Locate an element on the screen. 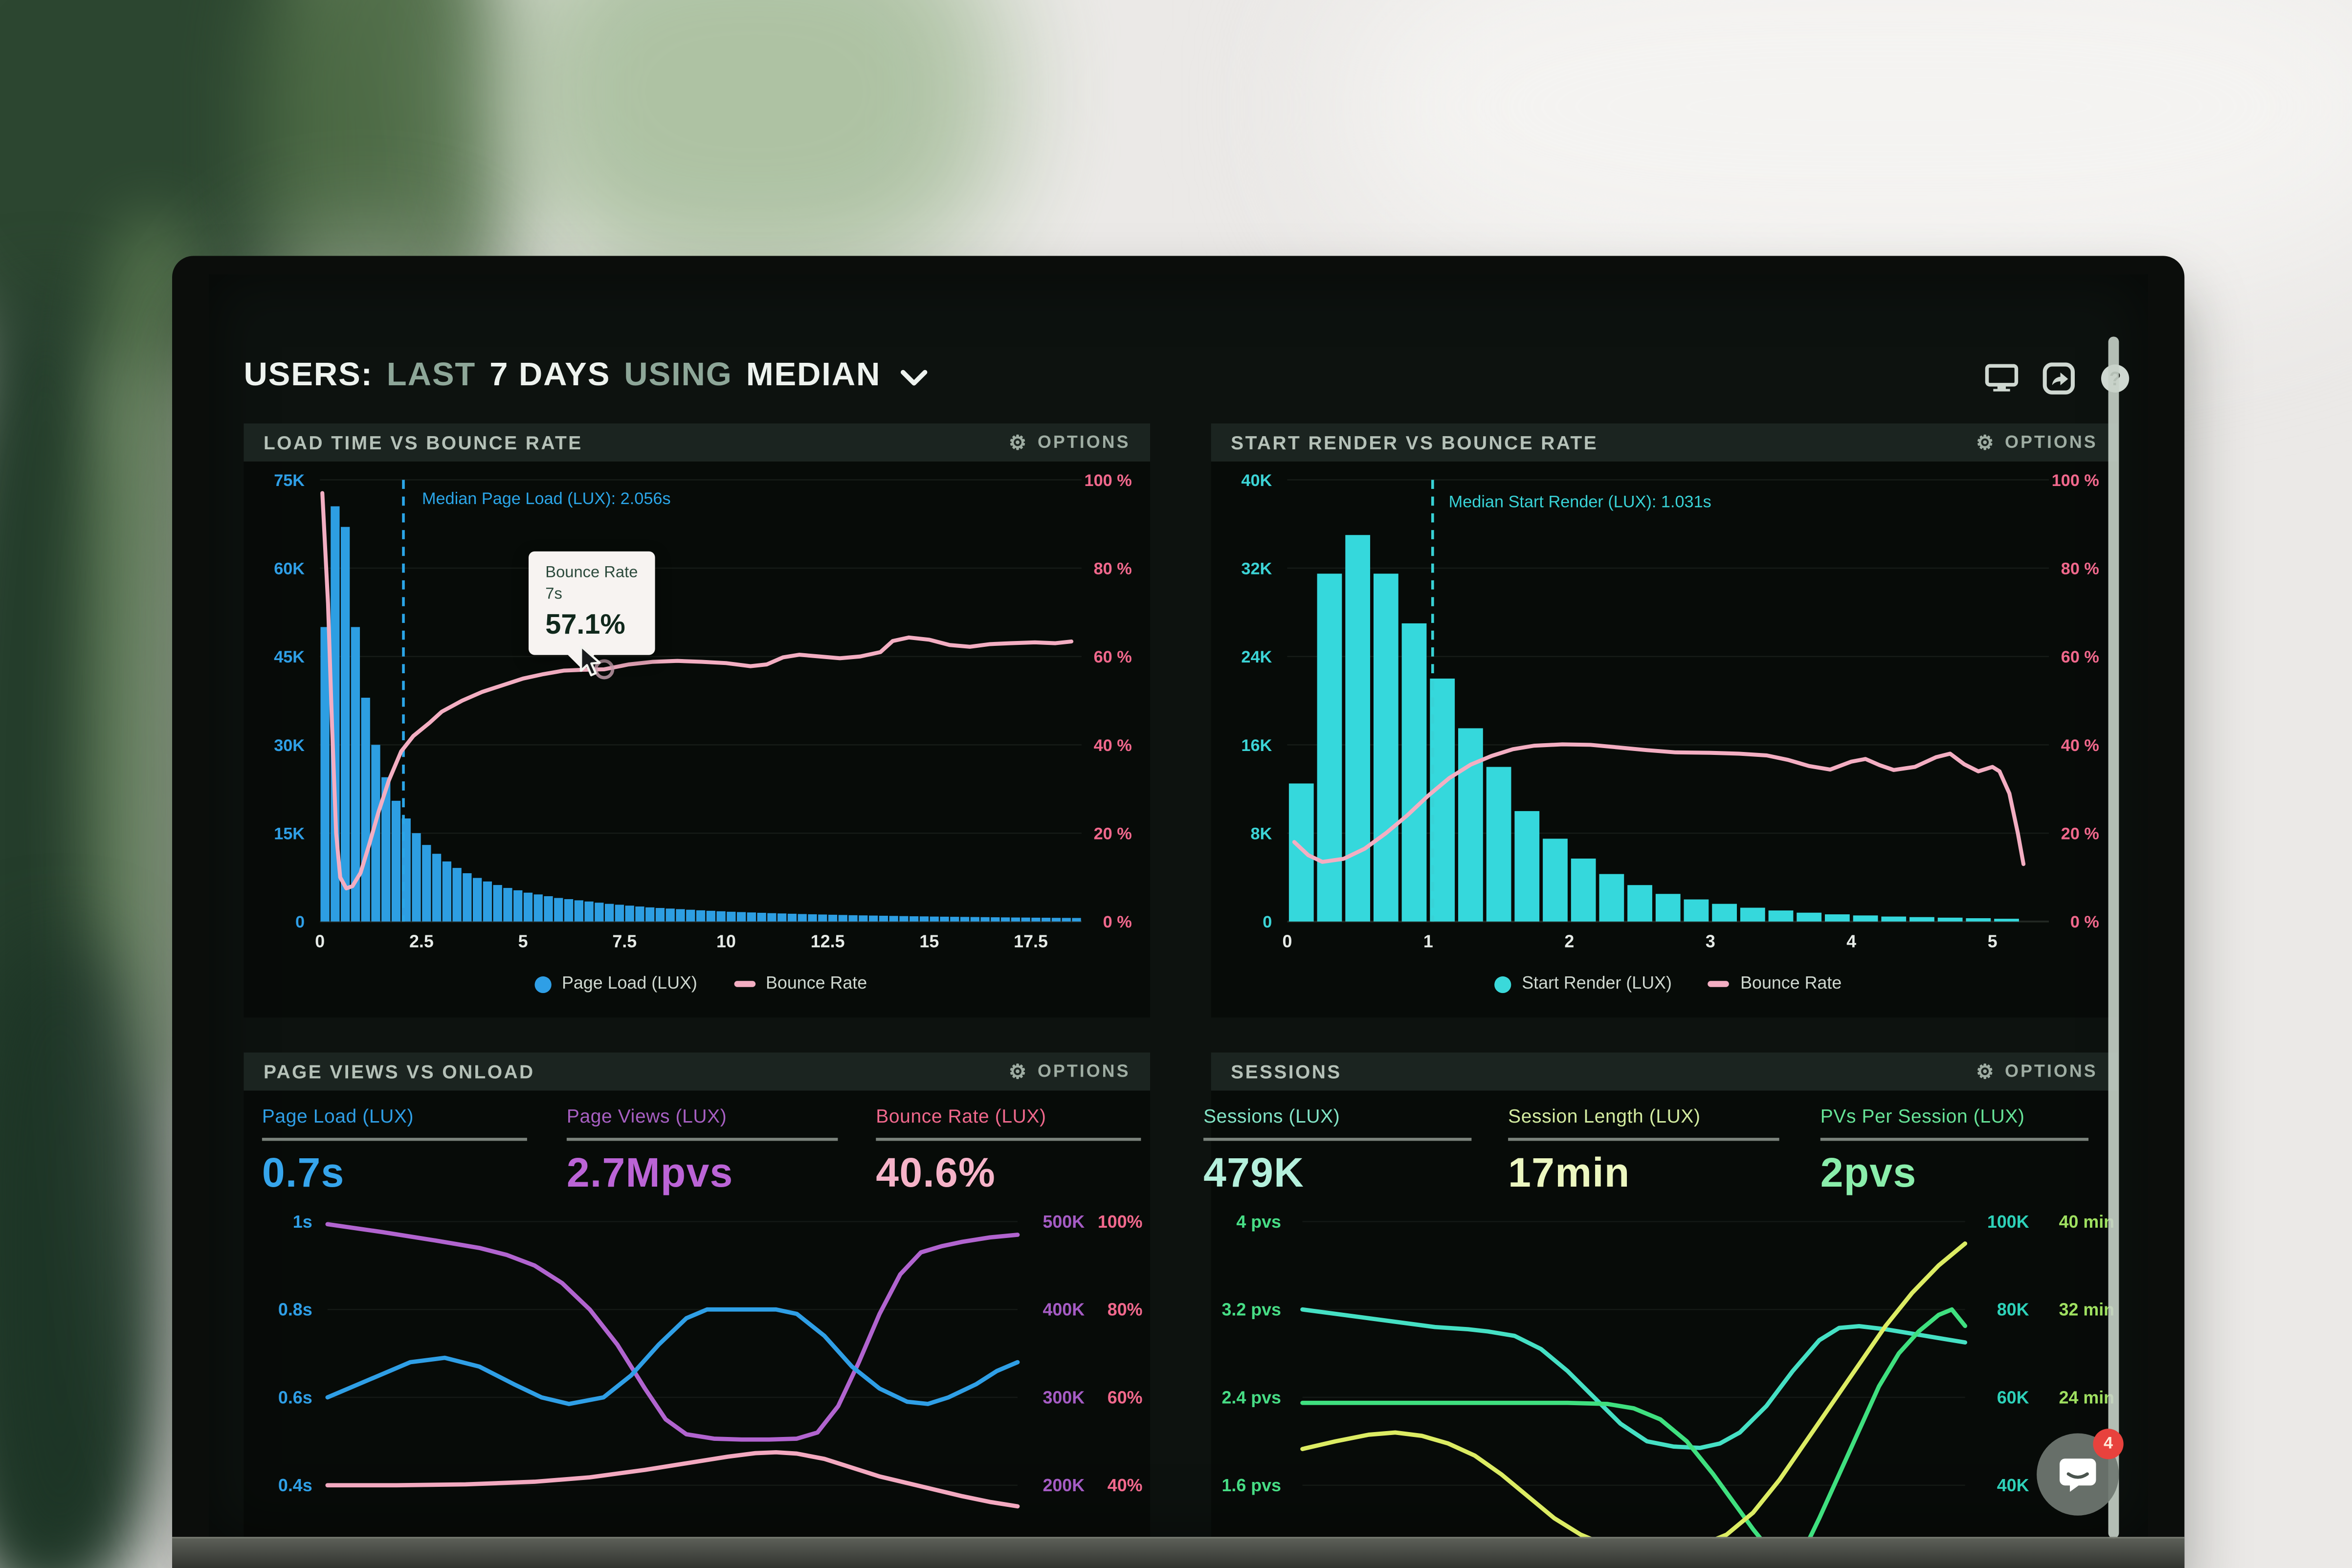  scrollbar is located at coordinates (2114, 937).